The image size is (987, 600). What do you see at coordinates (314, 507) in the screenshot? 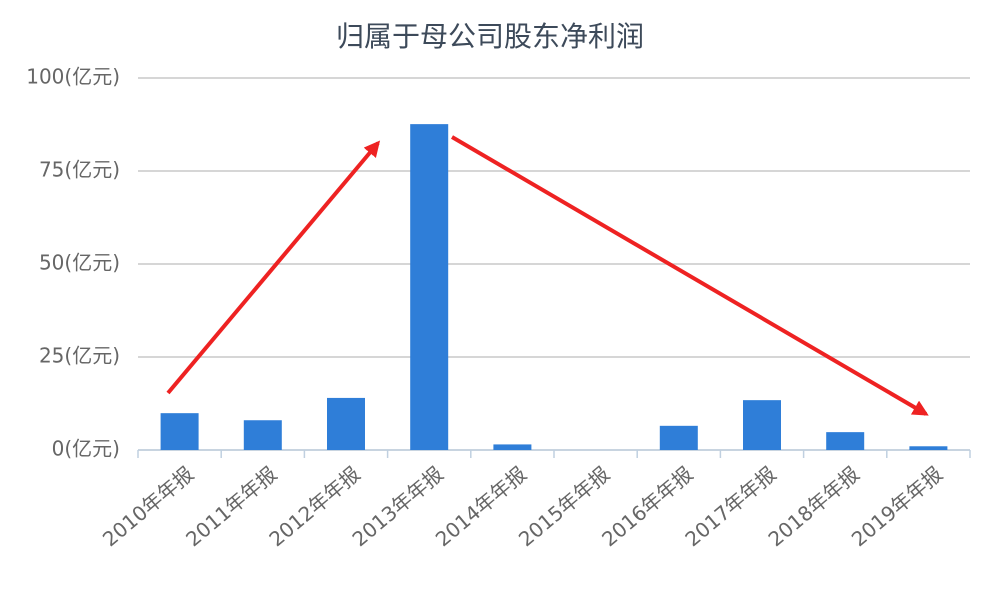
I see `x-tick-label: 2012年年报` at bounding box center [314, 507].